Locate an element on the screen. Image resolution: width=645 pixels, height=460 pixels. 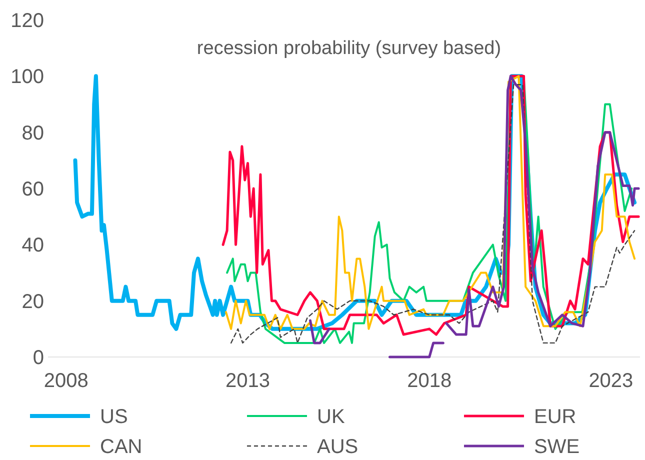
y-tick-label: 60 is located at coordinates (33, 189).